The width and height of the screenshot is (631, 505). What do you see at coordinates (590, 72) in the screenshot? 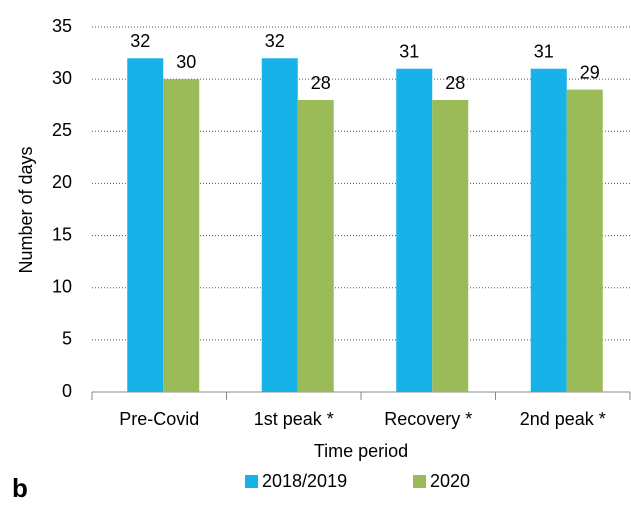
I see `value-label: 29` at bounding box center [590, 72].